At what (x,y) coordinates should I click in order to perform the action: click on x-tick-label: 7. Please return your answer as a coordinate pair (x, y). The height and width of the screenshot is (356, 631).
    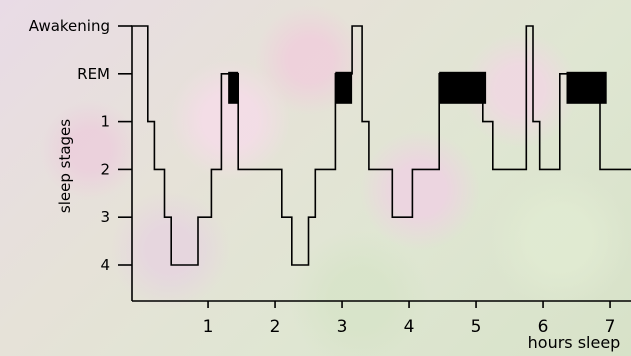
    Looking at the image, I should click on (610, 327).